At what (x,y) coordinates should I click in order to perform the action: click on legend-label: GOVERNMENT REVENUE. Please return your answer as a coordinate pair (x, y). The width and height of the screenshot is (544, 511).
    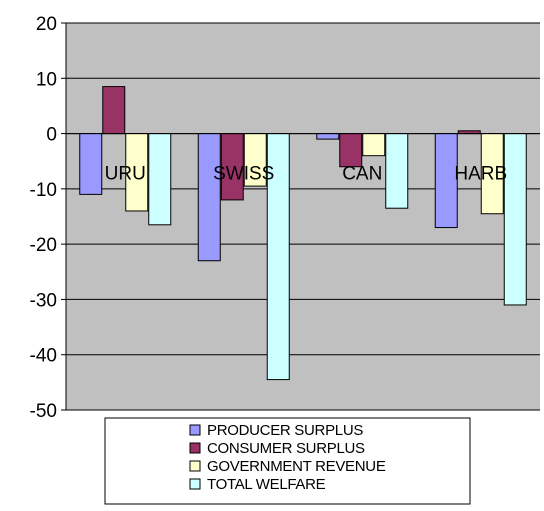
    Looking at the image, I should click on (296, 466).